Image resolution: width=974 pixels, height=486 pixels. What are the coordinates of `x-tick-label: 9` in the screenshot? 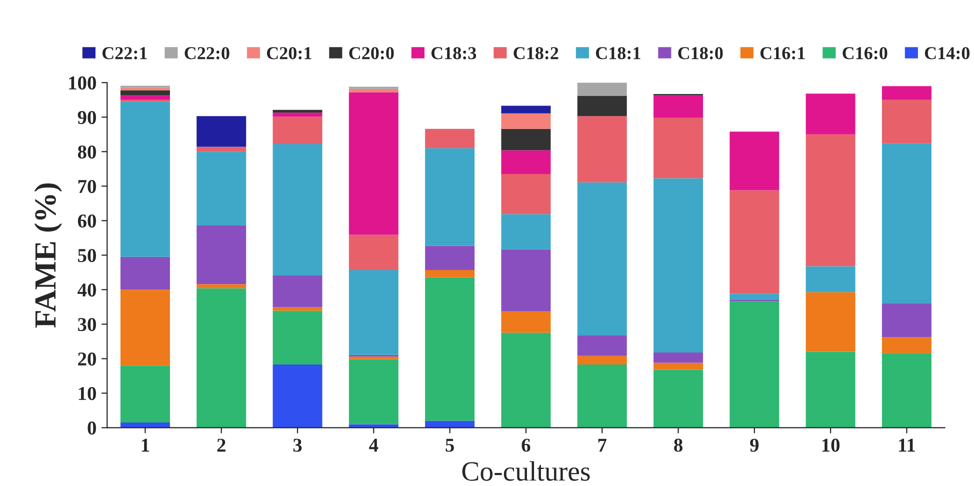 It's located at (754, 445).